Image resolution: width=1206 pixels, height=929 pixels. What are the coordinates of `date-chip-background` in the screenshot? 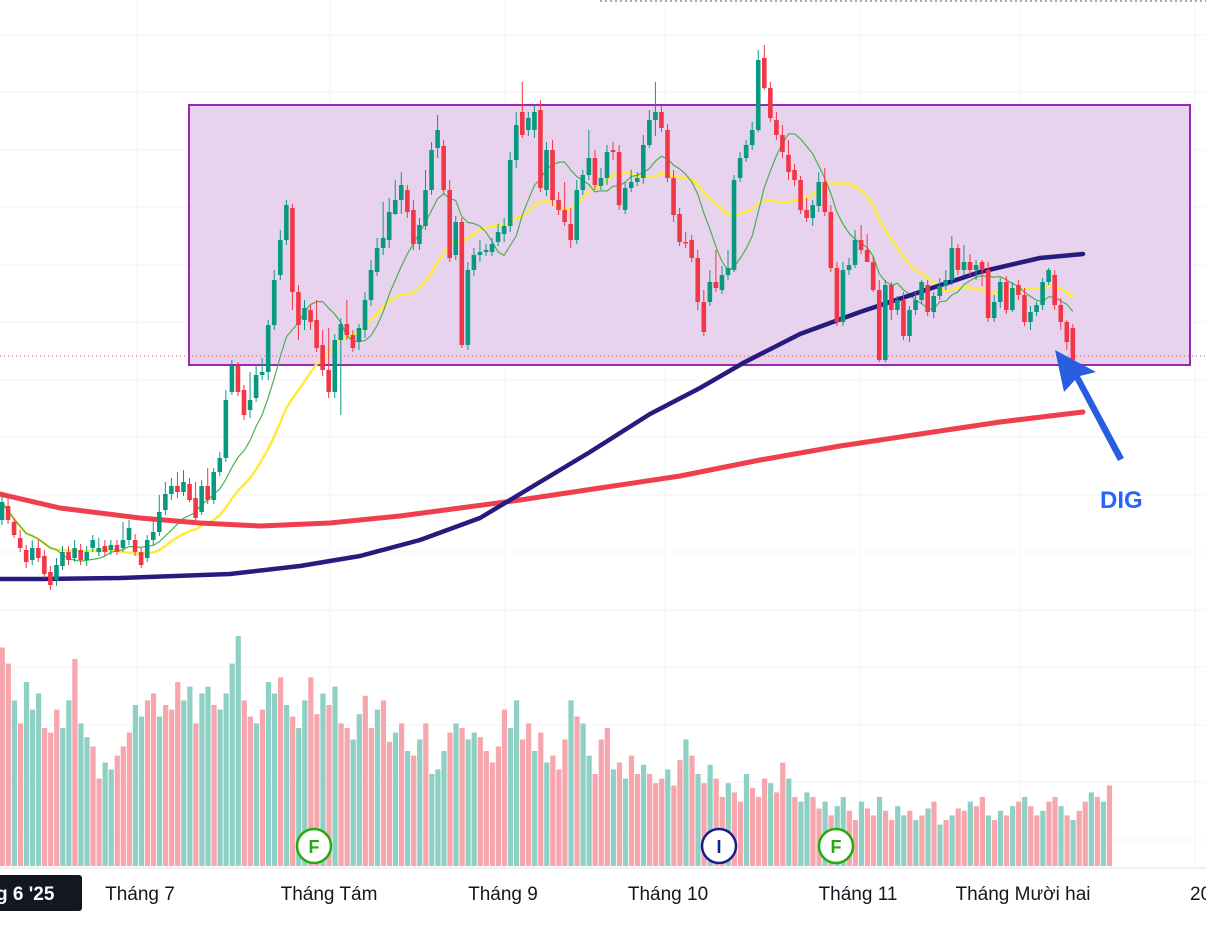 It's located at (41, 893).